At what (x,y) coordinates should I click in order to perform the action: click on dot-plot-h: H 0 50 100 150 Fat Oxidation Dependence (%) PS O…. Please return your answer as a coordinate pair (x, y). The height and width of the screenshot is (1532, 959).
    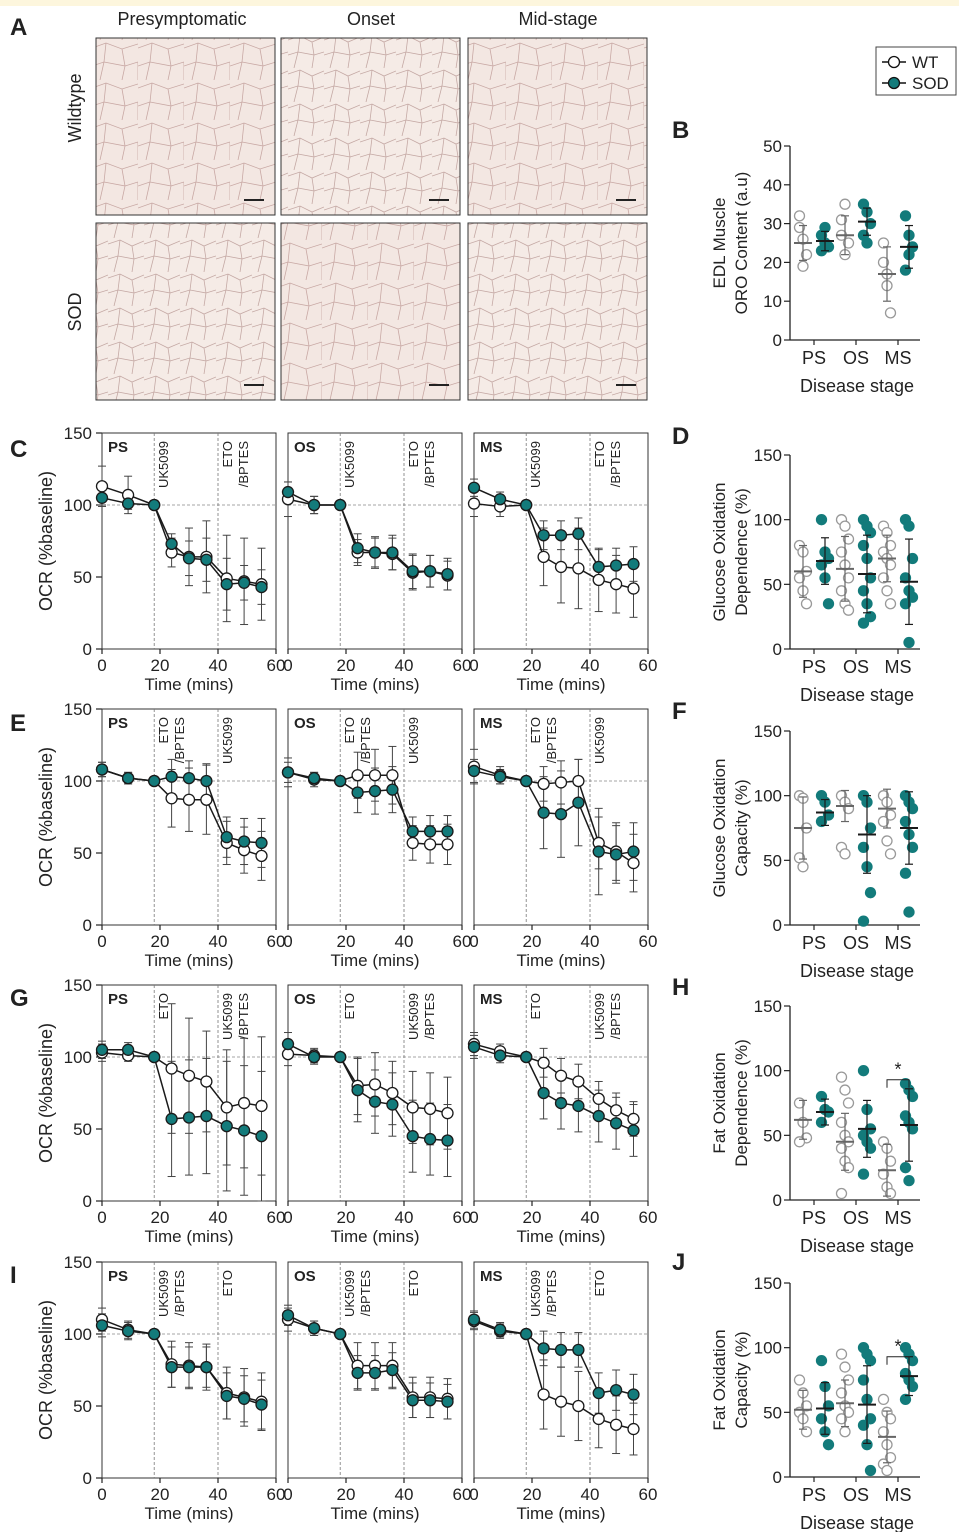
    Looking at the image, I should click on (796, 1115).